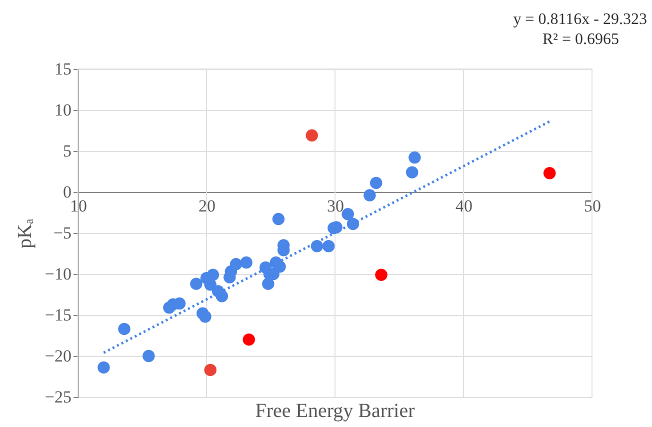 This screenshot has height=427, width=652. I want to click on x-tick-label: 30, so click(335, 206).